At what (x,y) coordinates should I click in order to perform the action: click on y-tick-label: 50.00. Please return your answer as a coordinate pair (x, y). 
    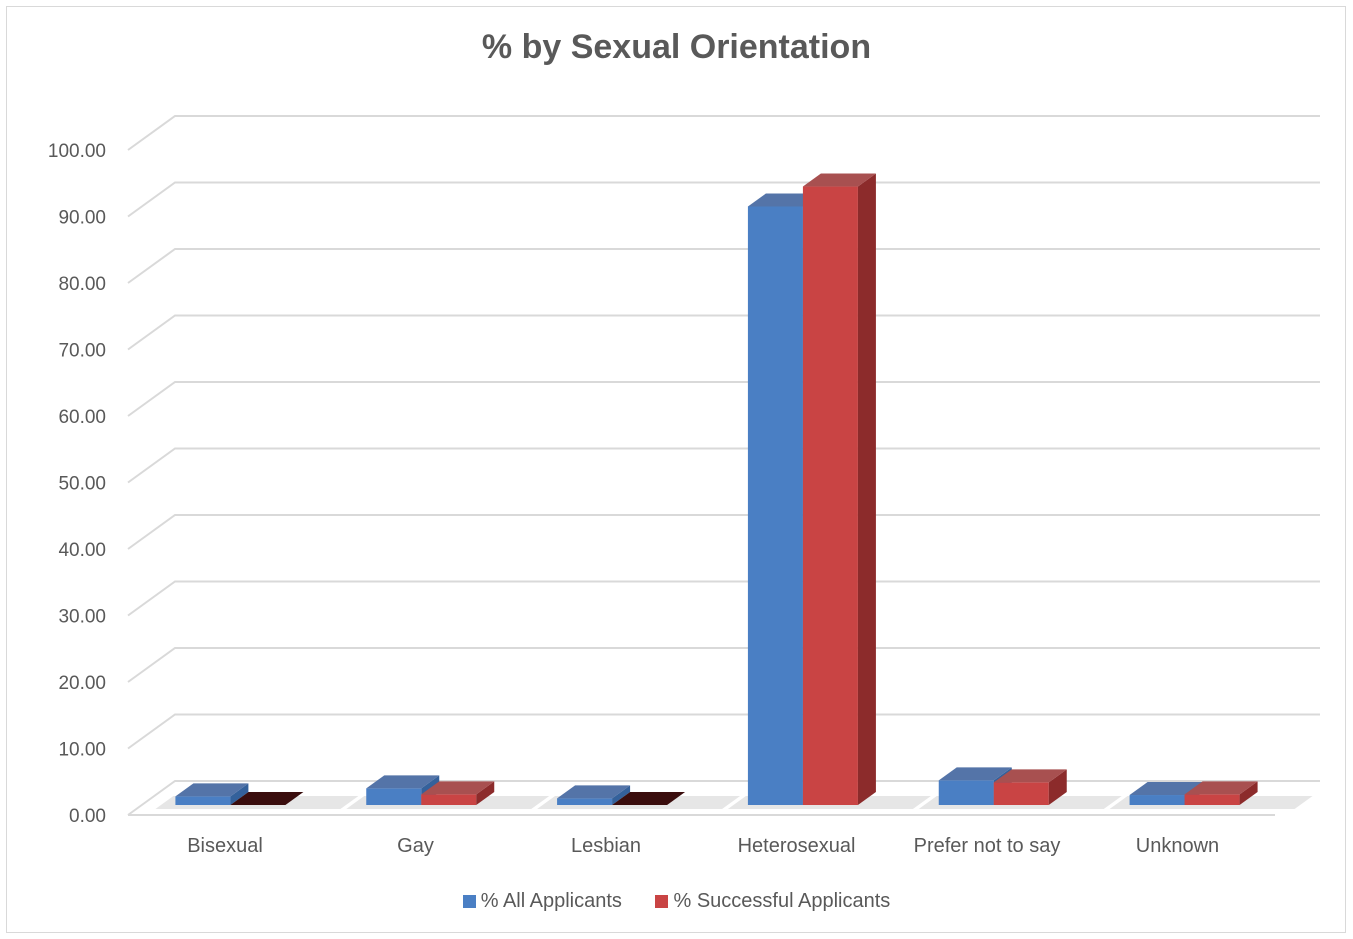
    Looking at the image, I should click on (82, 484).